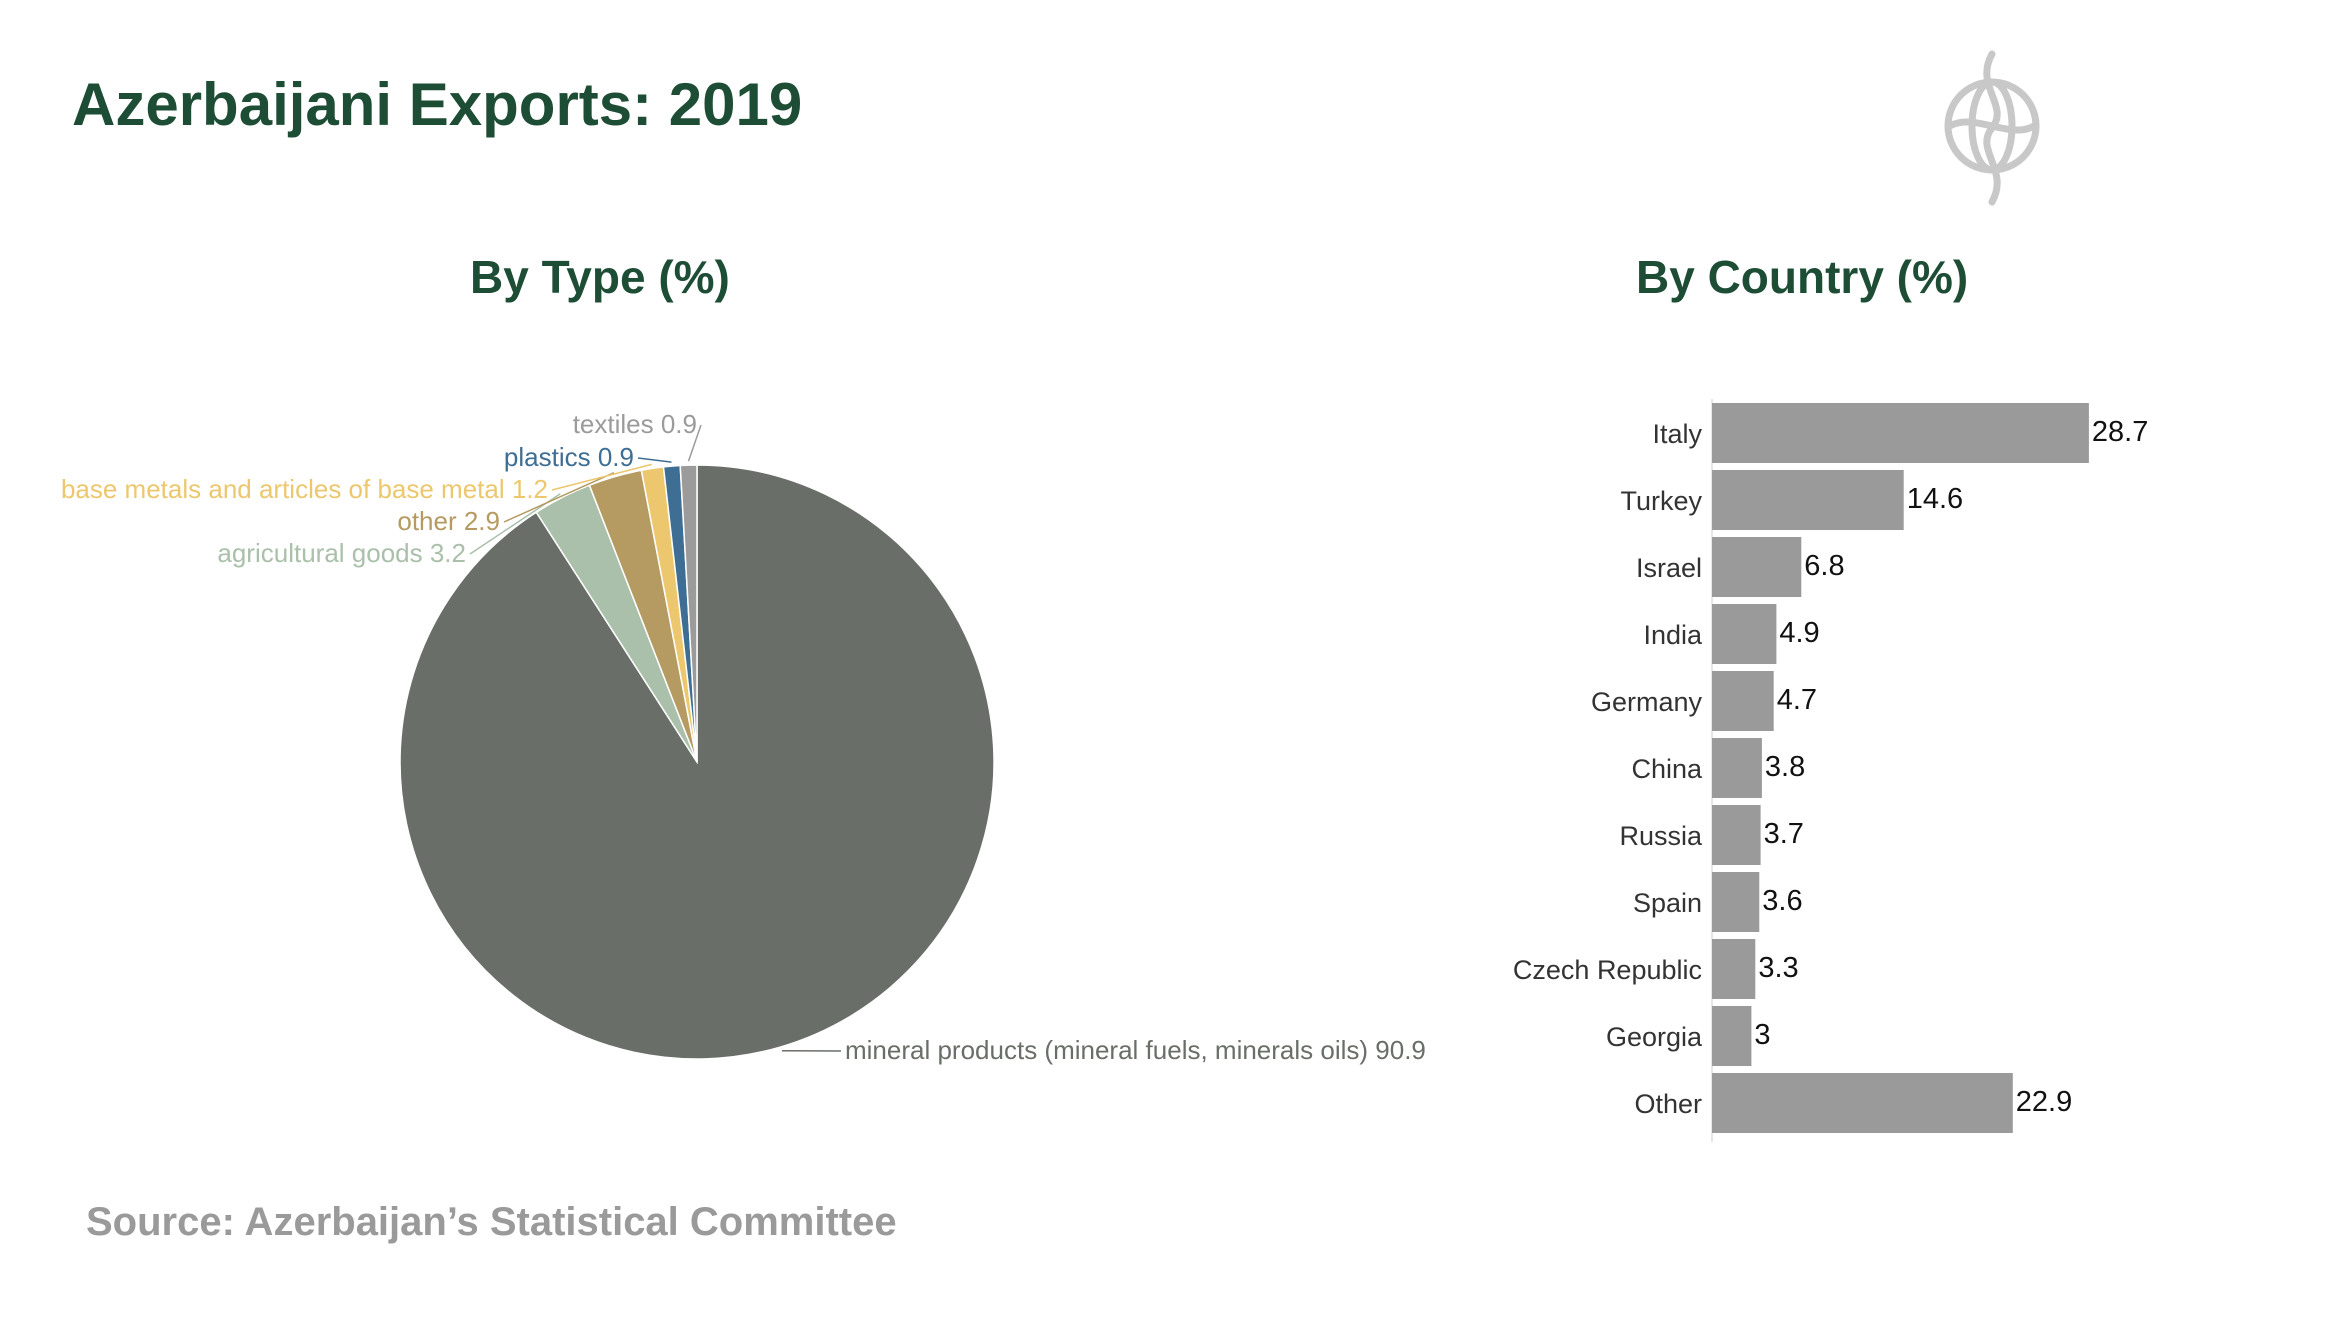 This screenshot has height=1338, width=2330. I want to click on bar-value-label-8: 3.3, so click(1778, 968).